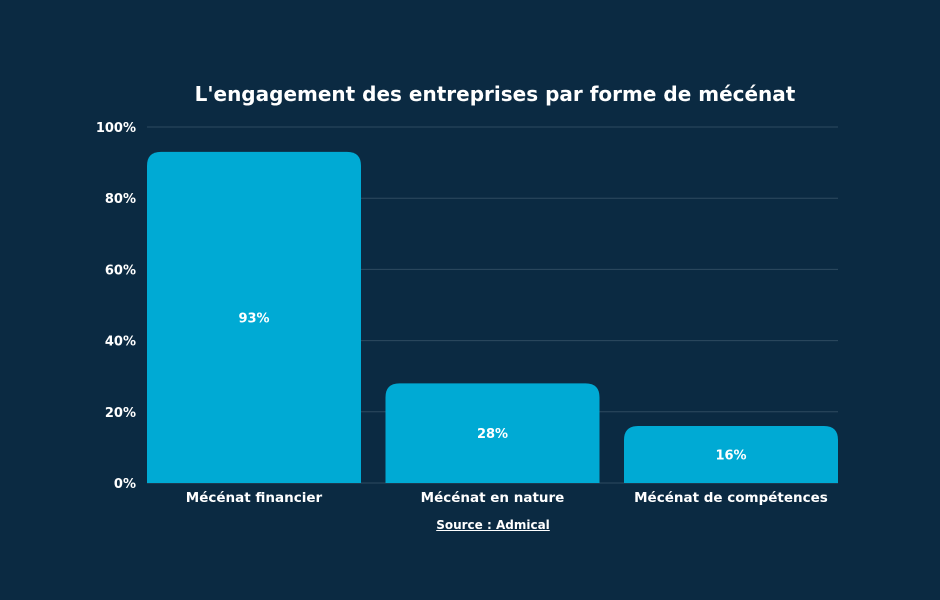  Describe the element at coordinates (493, 498) in the screenshot. I see `x-tick-label: Mécénat en nature` at that location.